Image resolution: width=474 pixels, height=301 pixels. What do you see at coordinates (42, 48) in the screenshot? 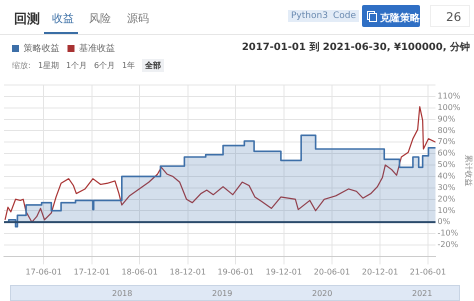
I see `legend-label: 策略收益` at bounding box center [42, 48].